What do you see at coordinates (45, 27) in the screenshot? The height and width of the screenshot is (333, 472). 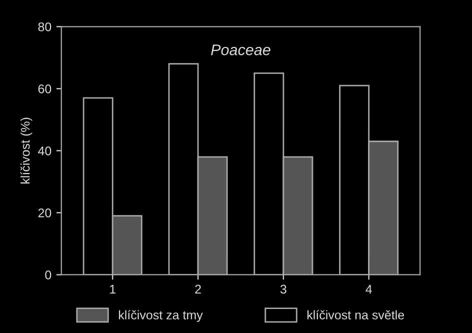 I see `y-tick-label: 80` at bounding box center [45, 27].